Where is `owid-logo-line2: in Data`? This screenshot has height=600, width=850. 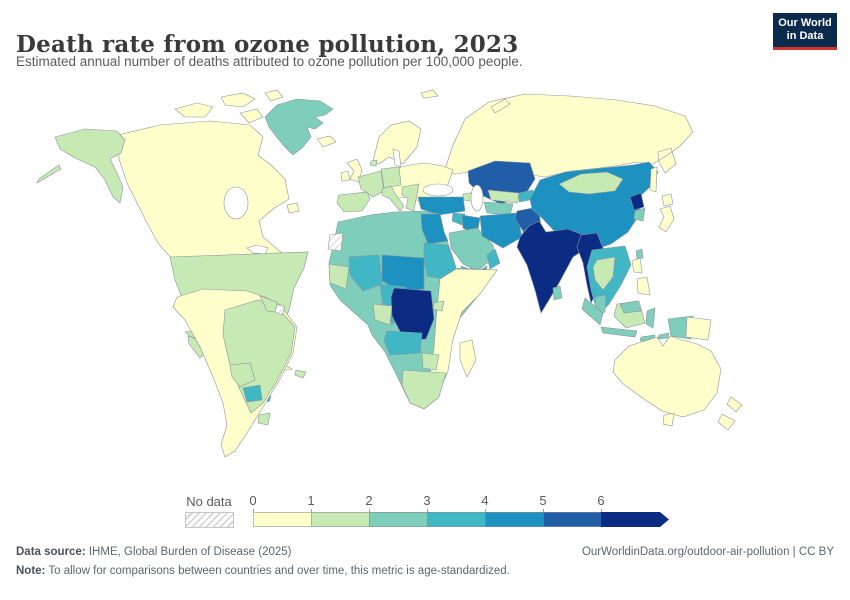 owid-logo-line2: in Data is located at coordinates (805, 36).